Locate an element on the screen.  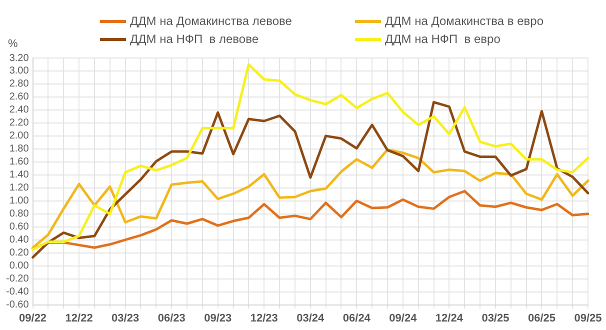
y-tick-label: -0.40 is located at coordinates (18, 292).